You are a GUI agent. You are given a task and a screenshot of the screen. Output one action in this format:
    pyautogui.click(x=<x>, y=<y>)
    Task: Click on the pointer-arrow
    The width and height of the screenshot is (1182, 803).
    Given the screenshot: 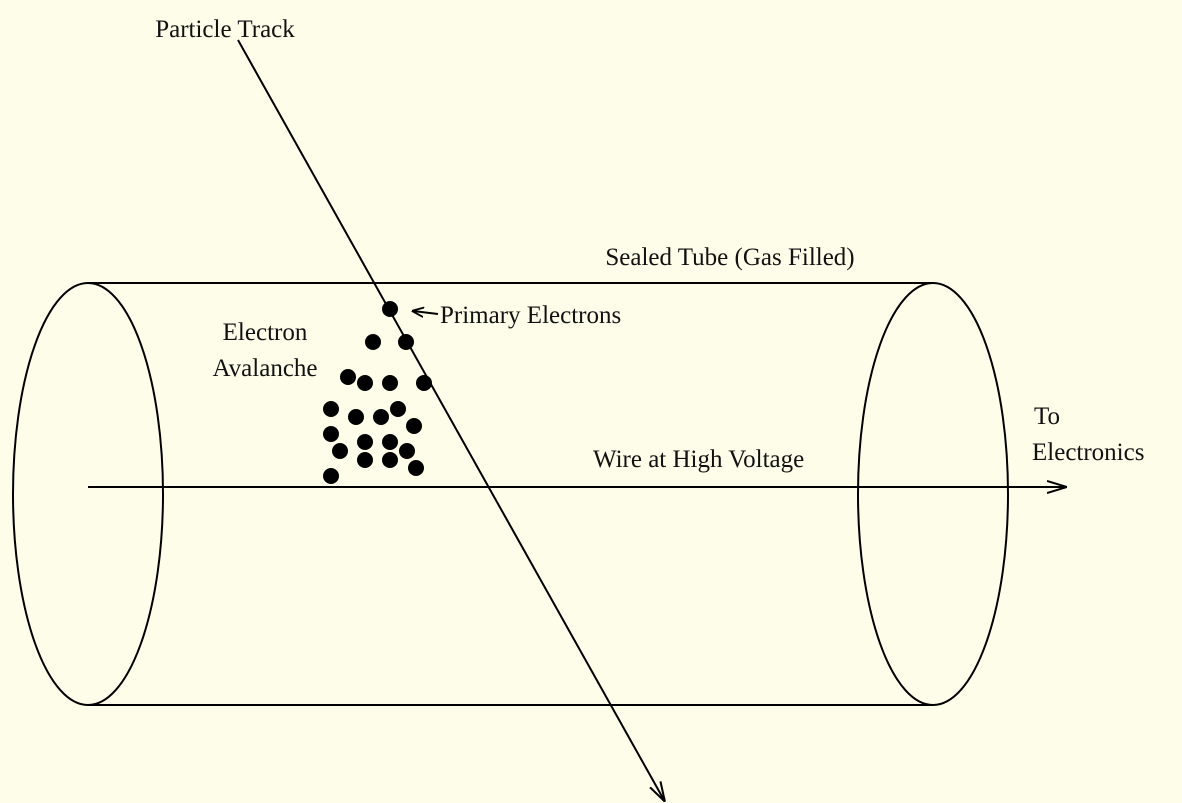 What is the action you would take?
    pyautogui.click(x=426, y=312)
    